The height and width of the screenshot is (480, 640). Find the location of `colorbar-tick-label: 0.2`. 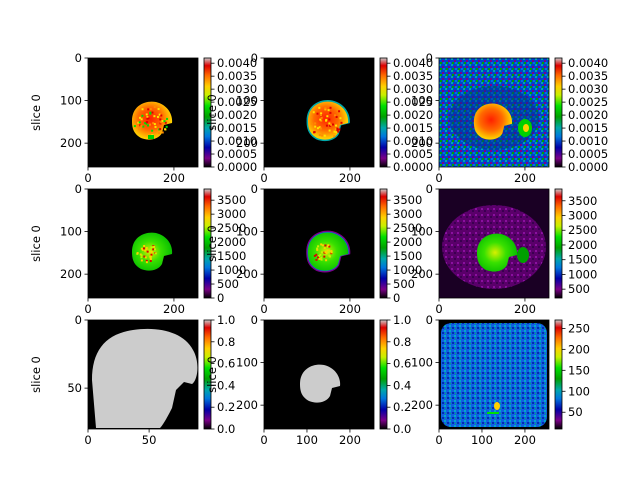

colorbar-tick-label: 0.2 is located at coordinates (226, 407).